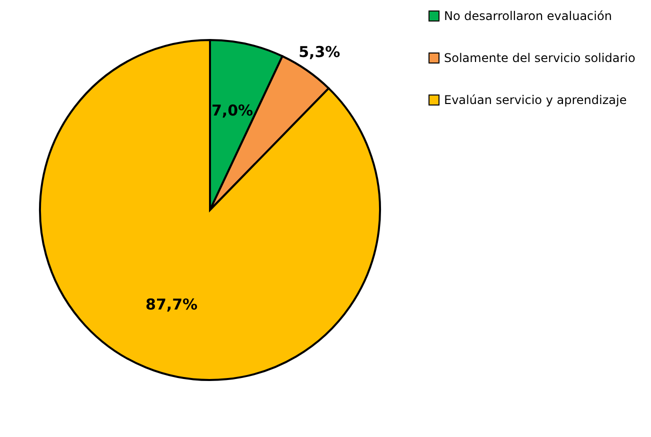  Describe the element at coordinates (540, 58) in the screenshot. I see `legend-label: Solamente del servicio solidario` at that location.